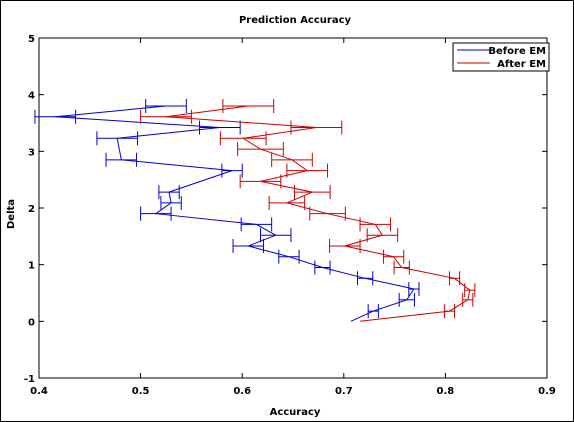 The height and width of the screenshot is (422, 574). Describe the element at coordinates (295, 412) in the screenshot. I see `x-axis-label: Accuracy` at that location.